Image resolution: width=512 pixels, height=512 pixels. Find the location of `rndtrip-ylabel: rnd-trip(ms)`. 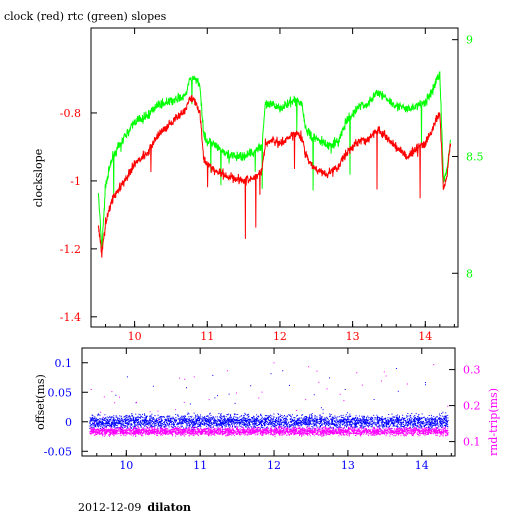

rndtrip-ylabel: rnd-trip(ms) is located at coordinates (493, 422).